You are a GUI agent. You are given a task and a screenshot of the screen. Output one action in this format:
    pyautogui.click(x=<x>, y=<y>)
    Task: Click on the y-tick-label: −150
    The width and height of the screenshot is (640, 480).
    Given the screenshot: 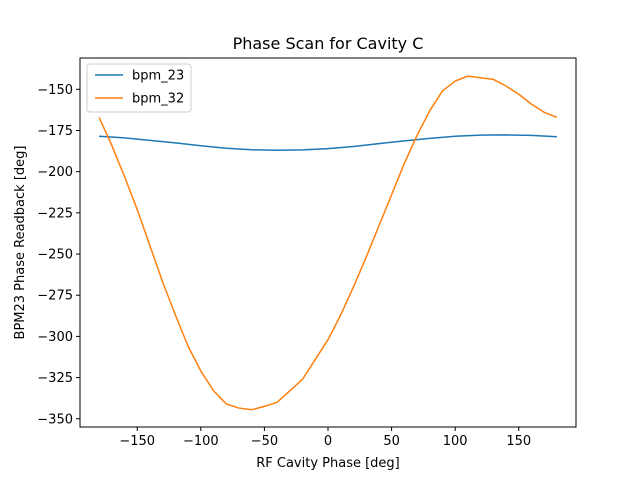 What is the action you would take?
    pyautogui.click(x=55, y=90)
    